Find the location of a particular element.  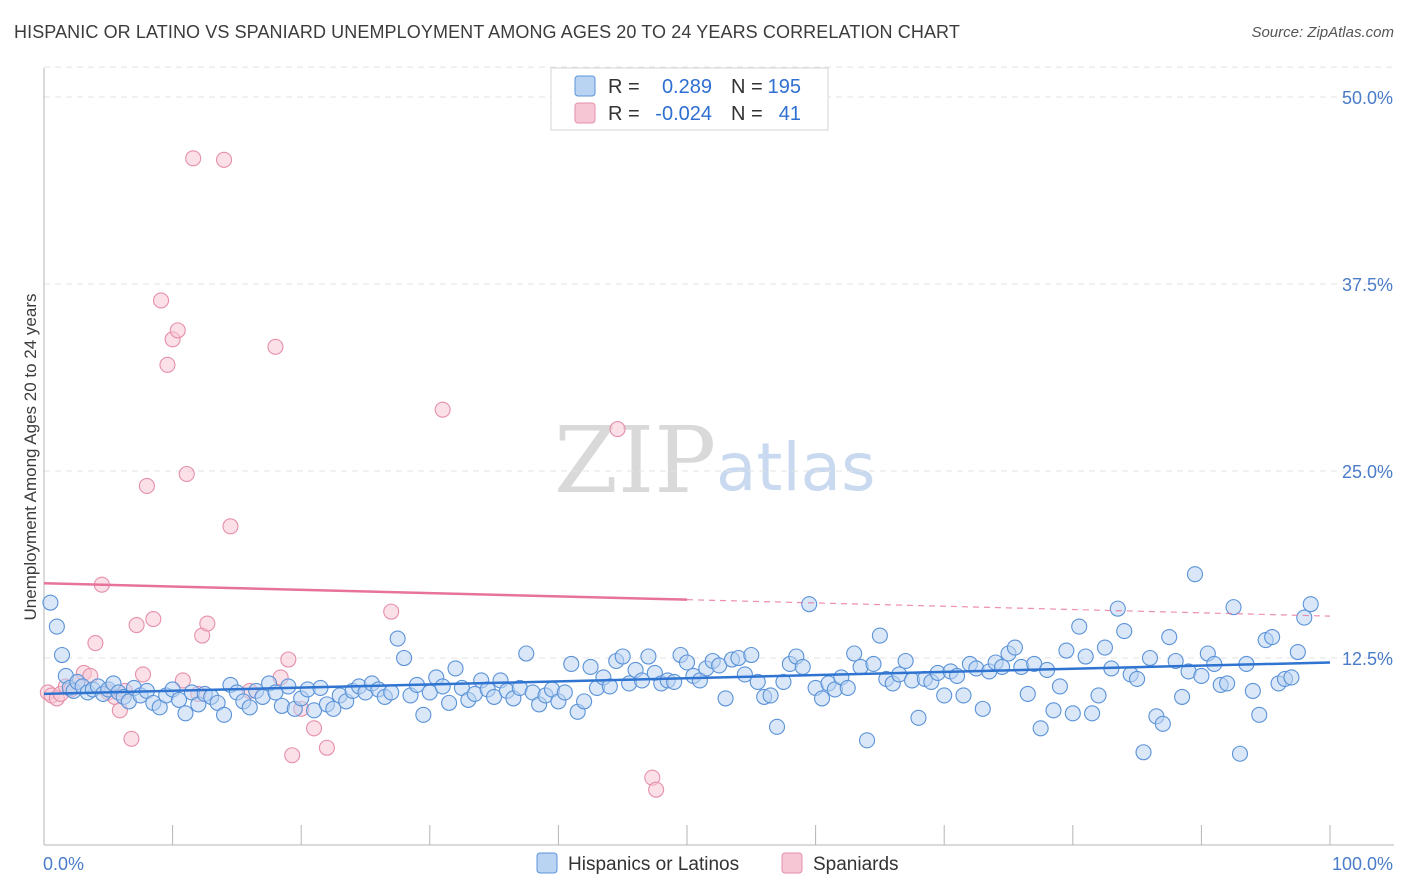

legend-box is located at coordinates (689, 99).